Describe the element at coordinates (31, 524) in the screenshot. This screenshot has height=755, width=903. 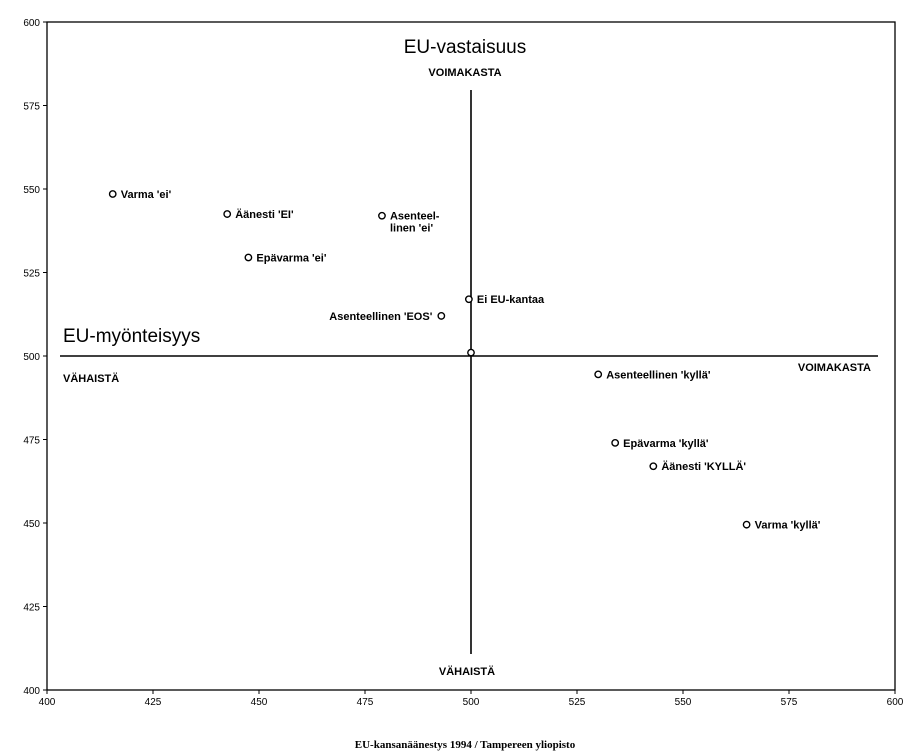
I see `y-tick-label: 450` at that location.